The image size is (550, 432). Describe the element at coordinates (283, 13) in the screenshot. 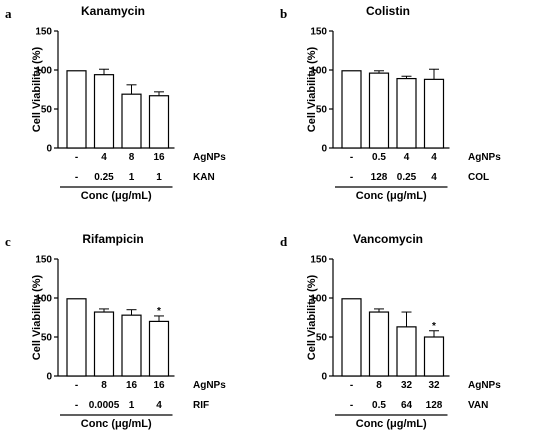

I see `panel-letter: b` at that location.